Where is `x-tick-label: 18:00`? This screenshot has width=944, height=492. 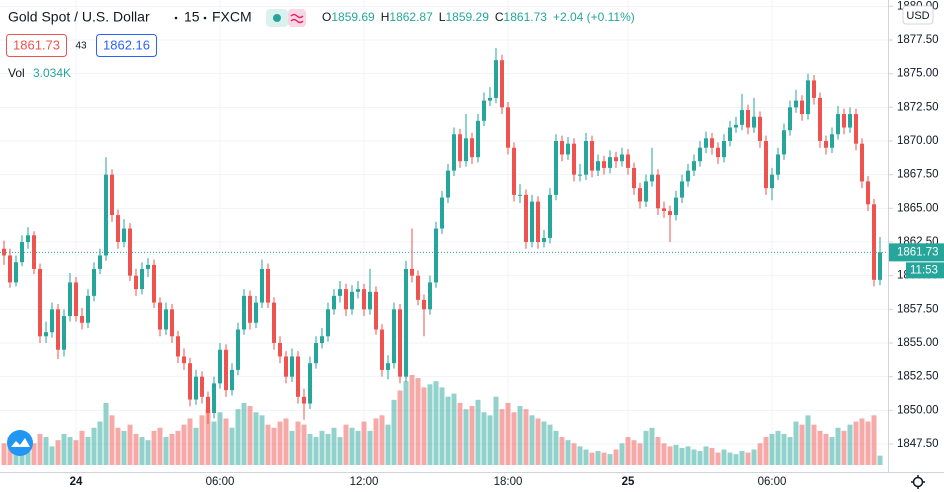 x-tick-label: 18:00 is located at coordinates (508, 482).